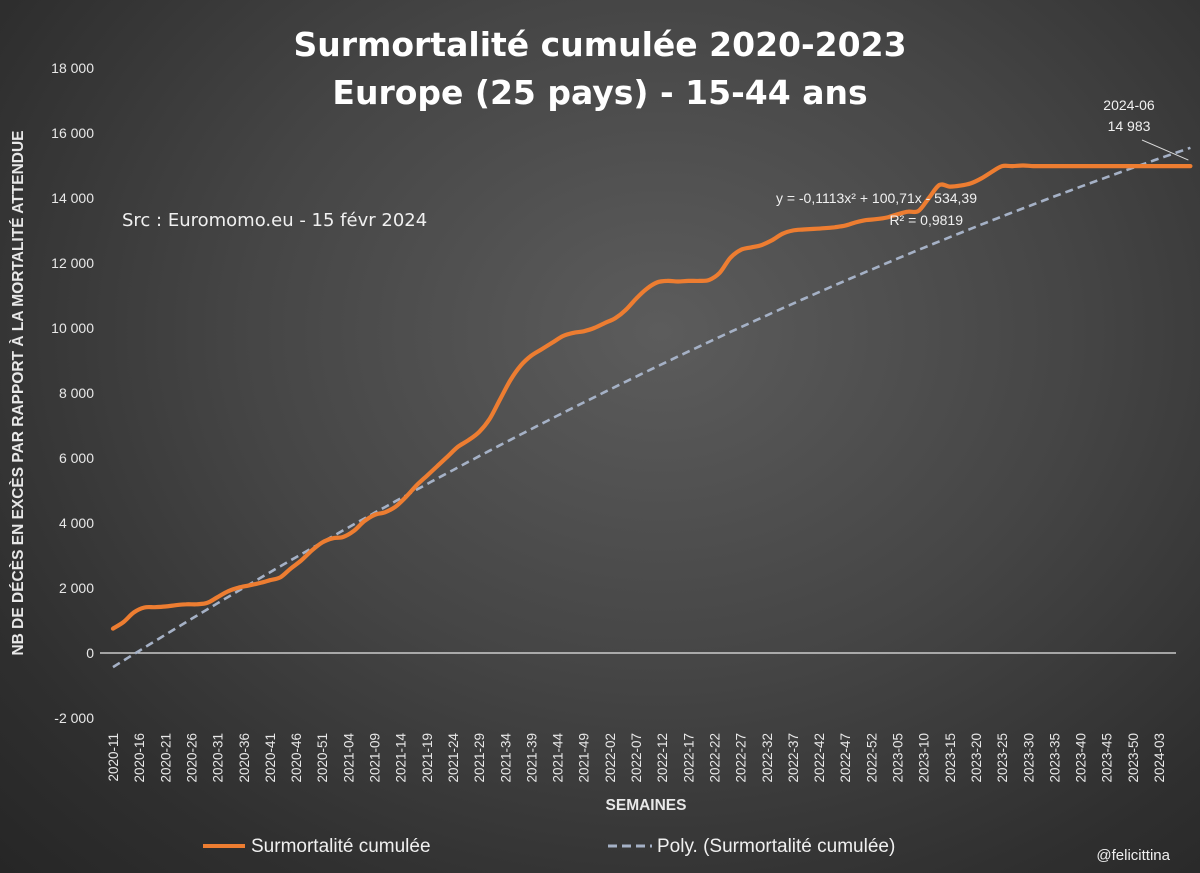  I want to click on chart-title-line-2: Europe (25 pays) - 15-44 ans, so click(599, 92).